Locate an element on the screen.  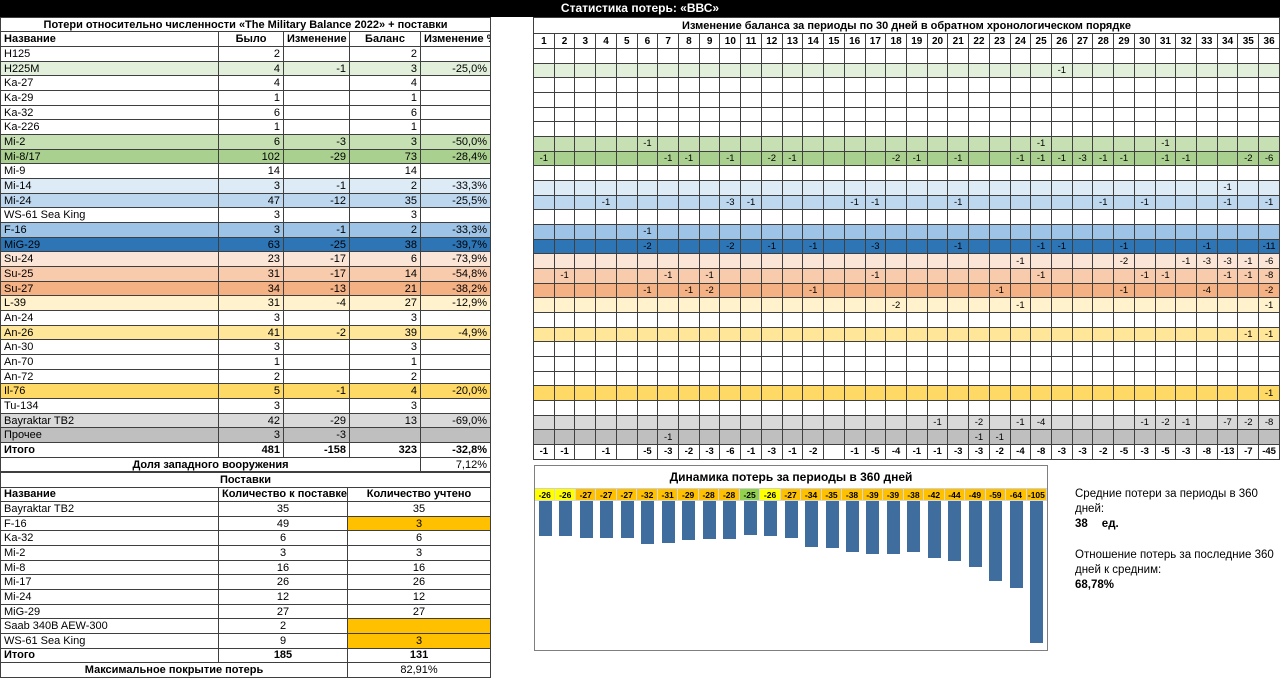
supplies-row: Mi-2 3 3 is located at coordinates (246, 553).